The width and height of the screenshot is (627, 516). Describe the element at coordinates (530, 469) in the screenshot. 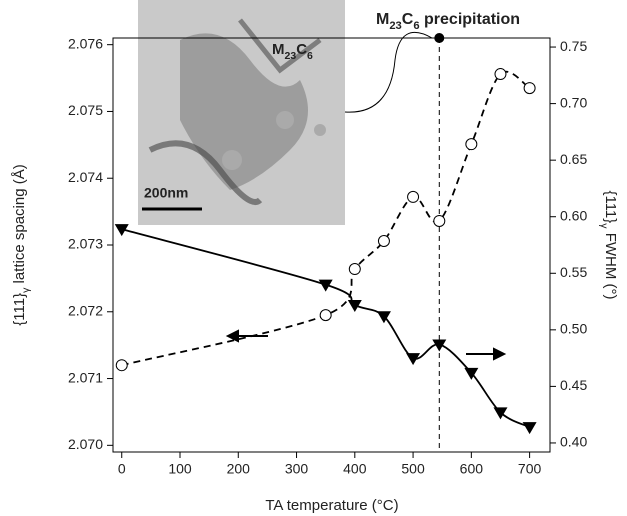

I see `x-tick-label: 700` at that location.